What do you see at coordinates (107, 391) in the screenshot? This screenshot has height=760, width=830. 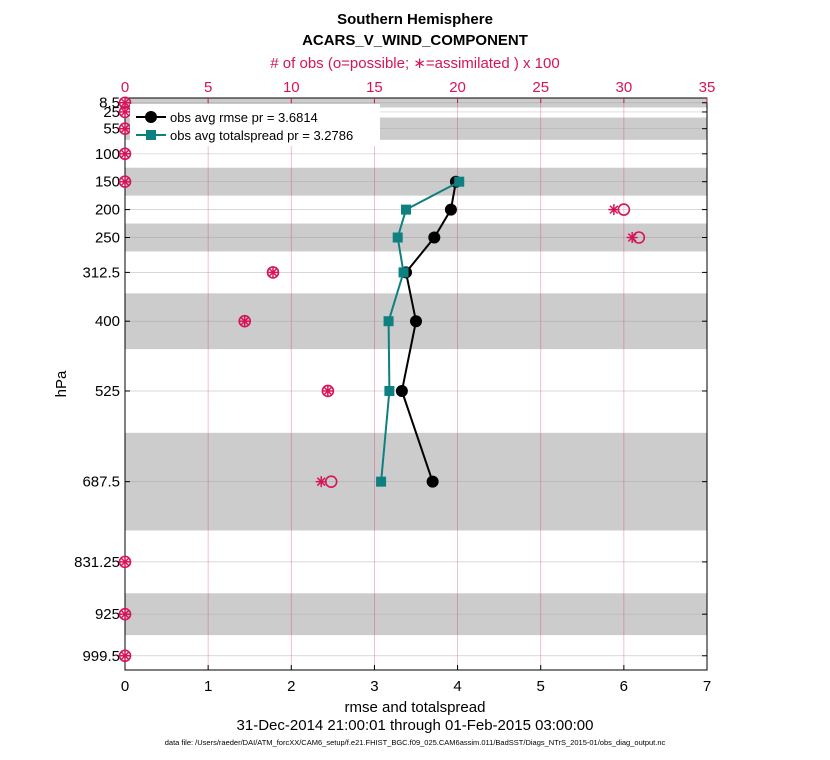 I see `level-tick-label-525: 525` at bounding box center [107, 391].